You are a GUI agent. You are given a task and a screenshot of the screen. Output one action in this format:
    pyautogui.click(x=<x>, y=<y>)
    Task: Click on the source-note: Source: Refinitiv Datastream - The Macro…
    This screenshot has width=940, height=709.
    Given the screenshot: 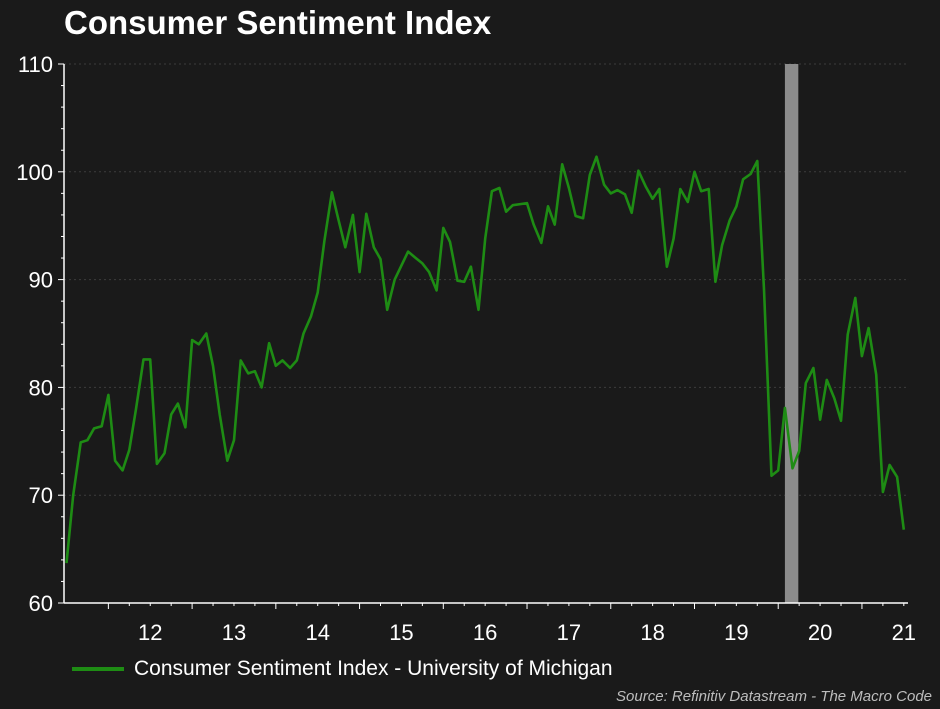 What is the action you would take?
    pyautogui.click(x=774, y=696)
    